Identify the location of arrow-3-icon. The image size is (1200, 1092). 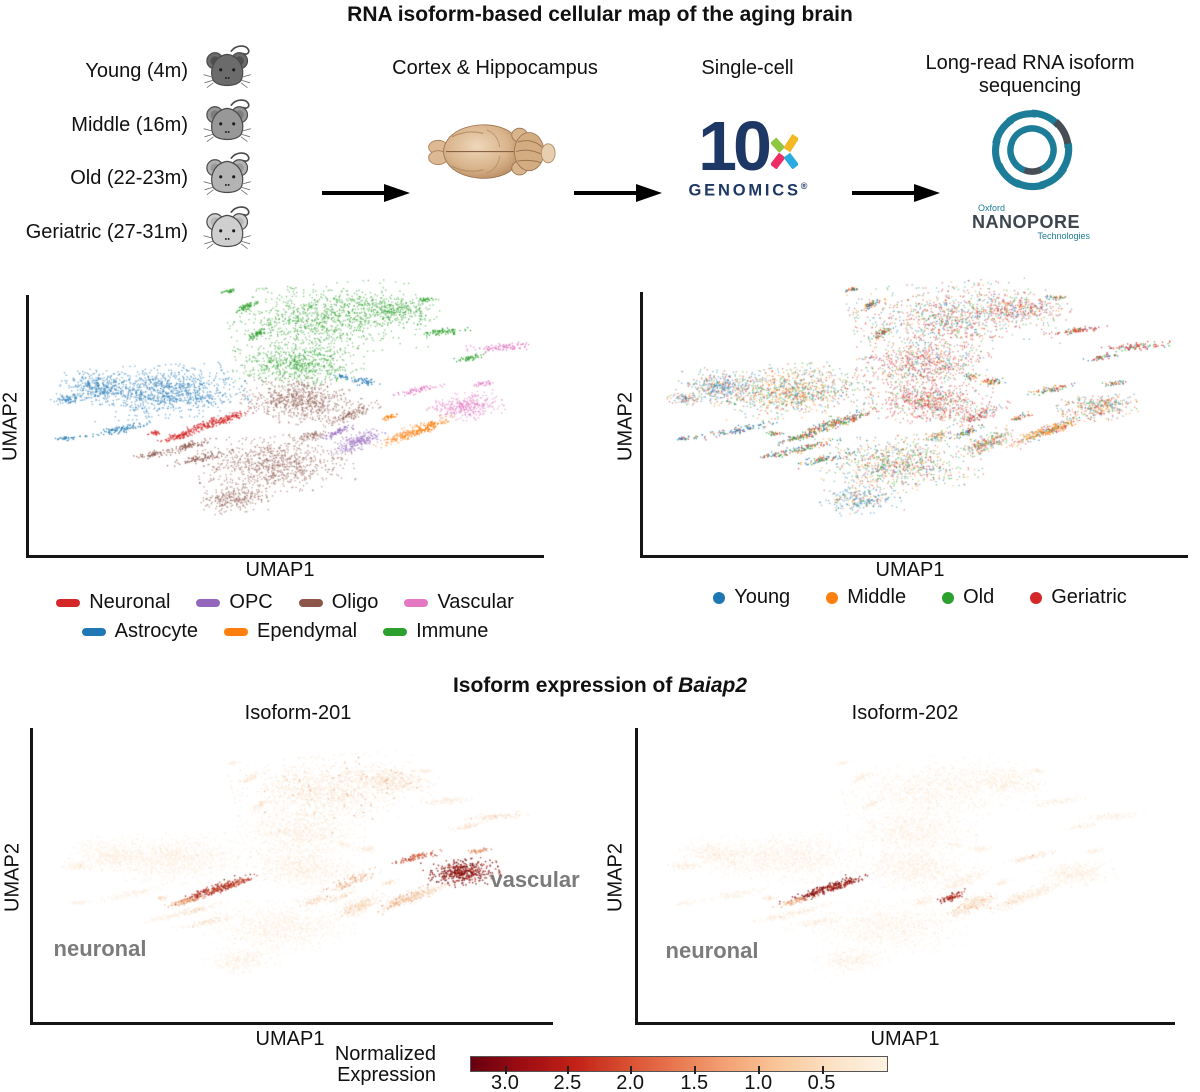
(896, 195).